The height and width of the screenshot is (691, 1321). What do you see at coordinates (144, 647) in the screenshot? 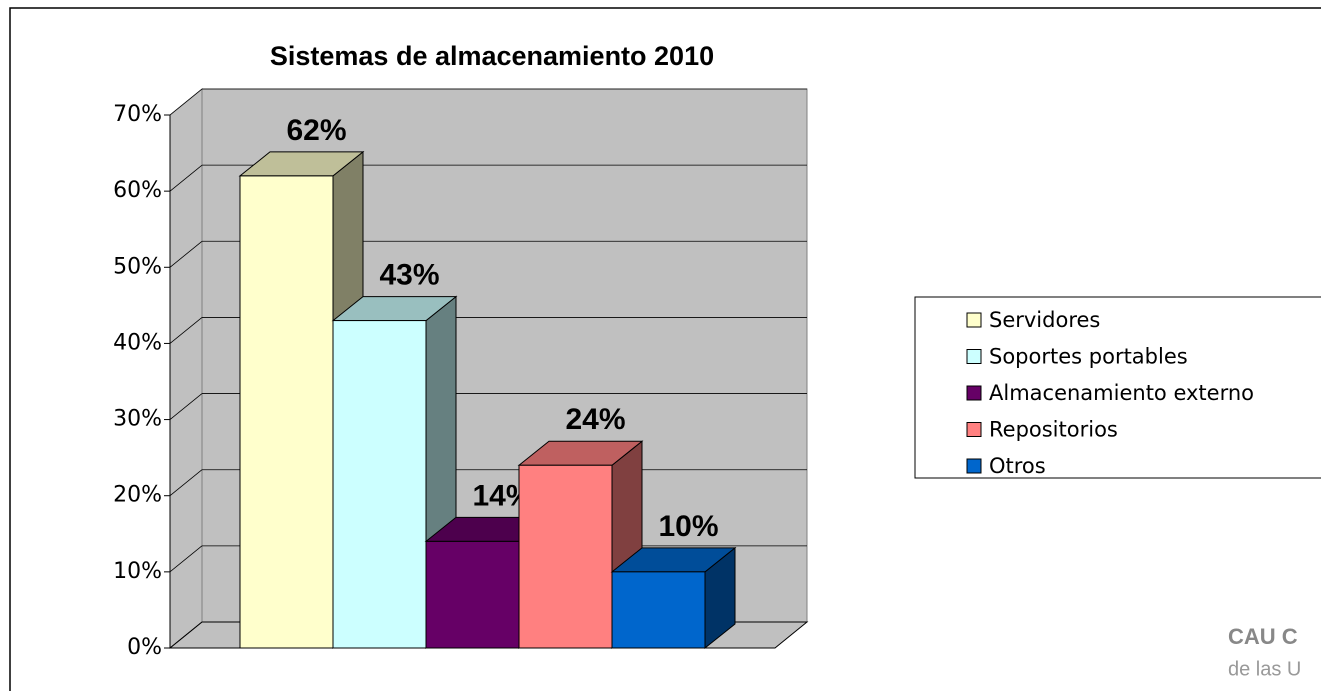
I see `y-tick-label: 0%` at bounding box center [144, 647].